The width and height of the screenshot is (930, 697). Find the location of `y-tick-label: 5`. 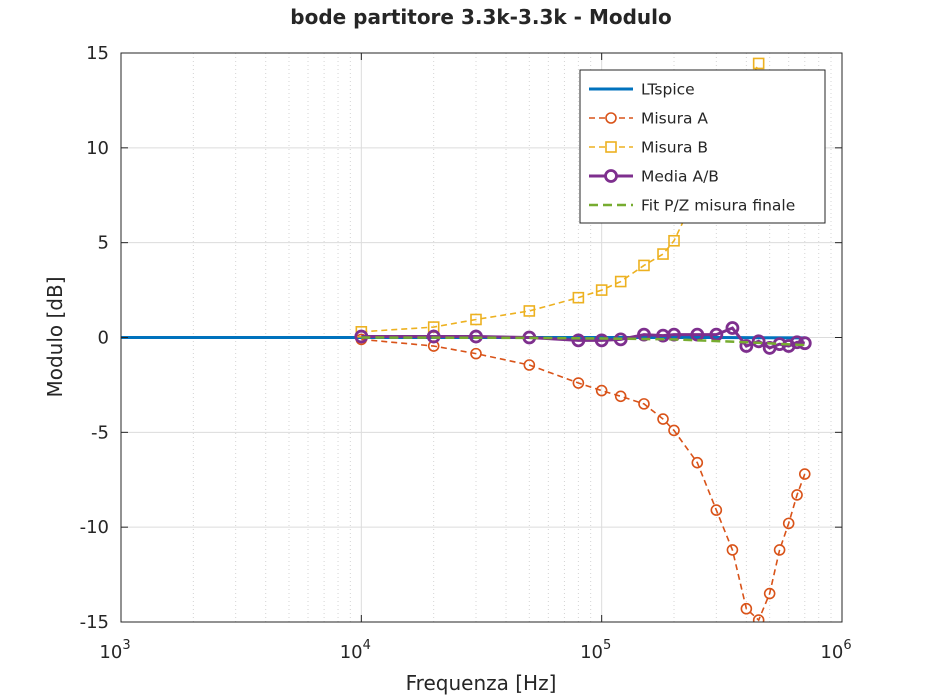

y-tick-label: 5 is located at coordinates (103, 243).